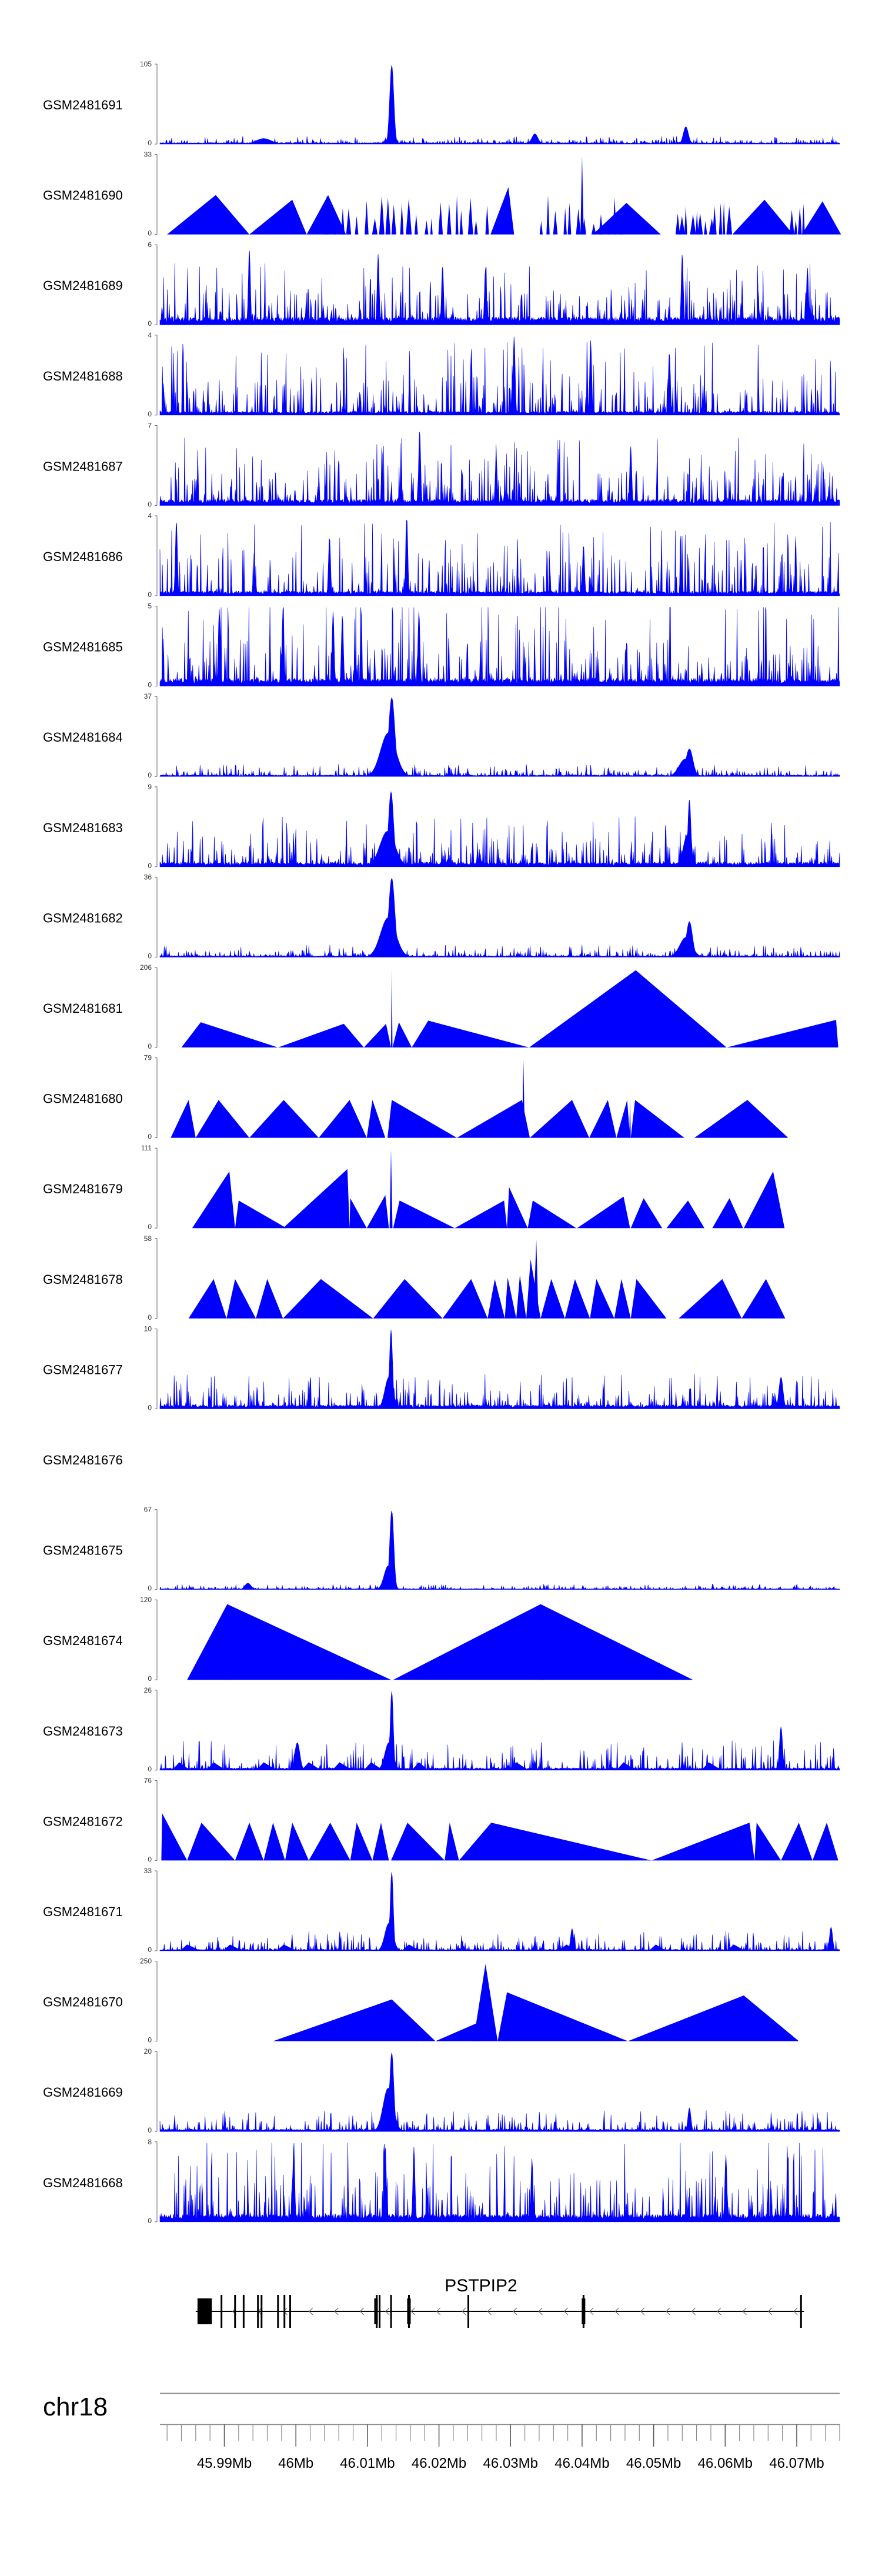 This screenshot has height=2576, width=882. Describe the element at coordinates (83, 1640) in the screenshot. I see `track-label: GSM2481674` at that location.